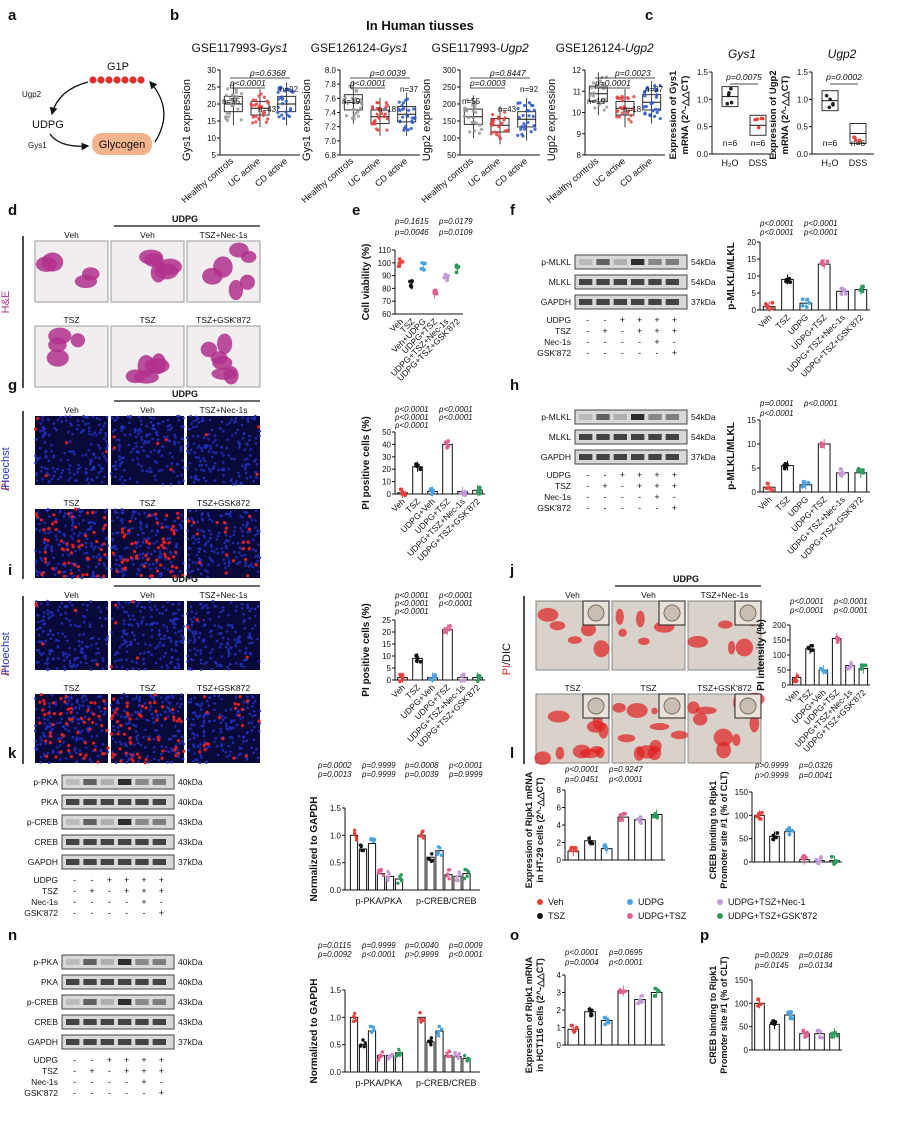  I want to click on condition-label: GSK'872, so click(554, 508).